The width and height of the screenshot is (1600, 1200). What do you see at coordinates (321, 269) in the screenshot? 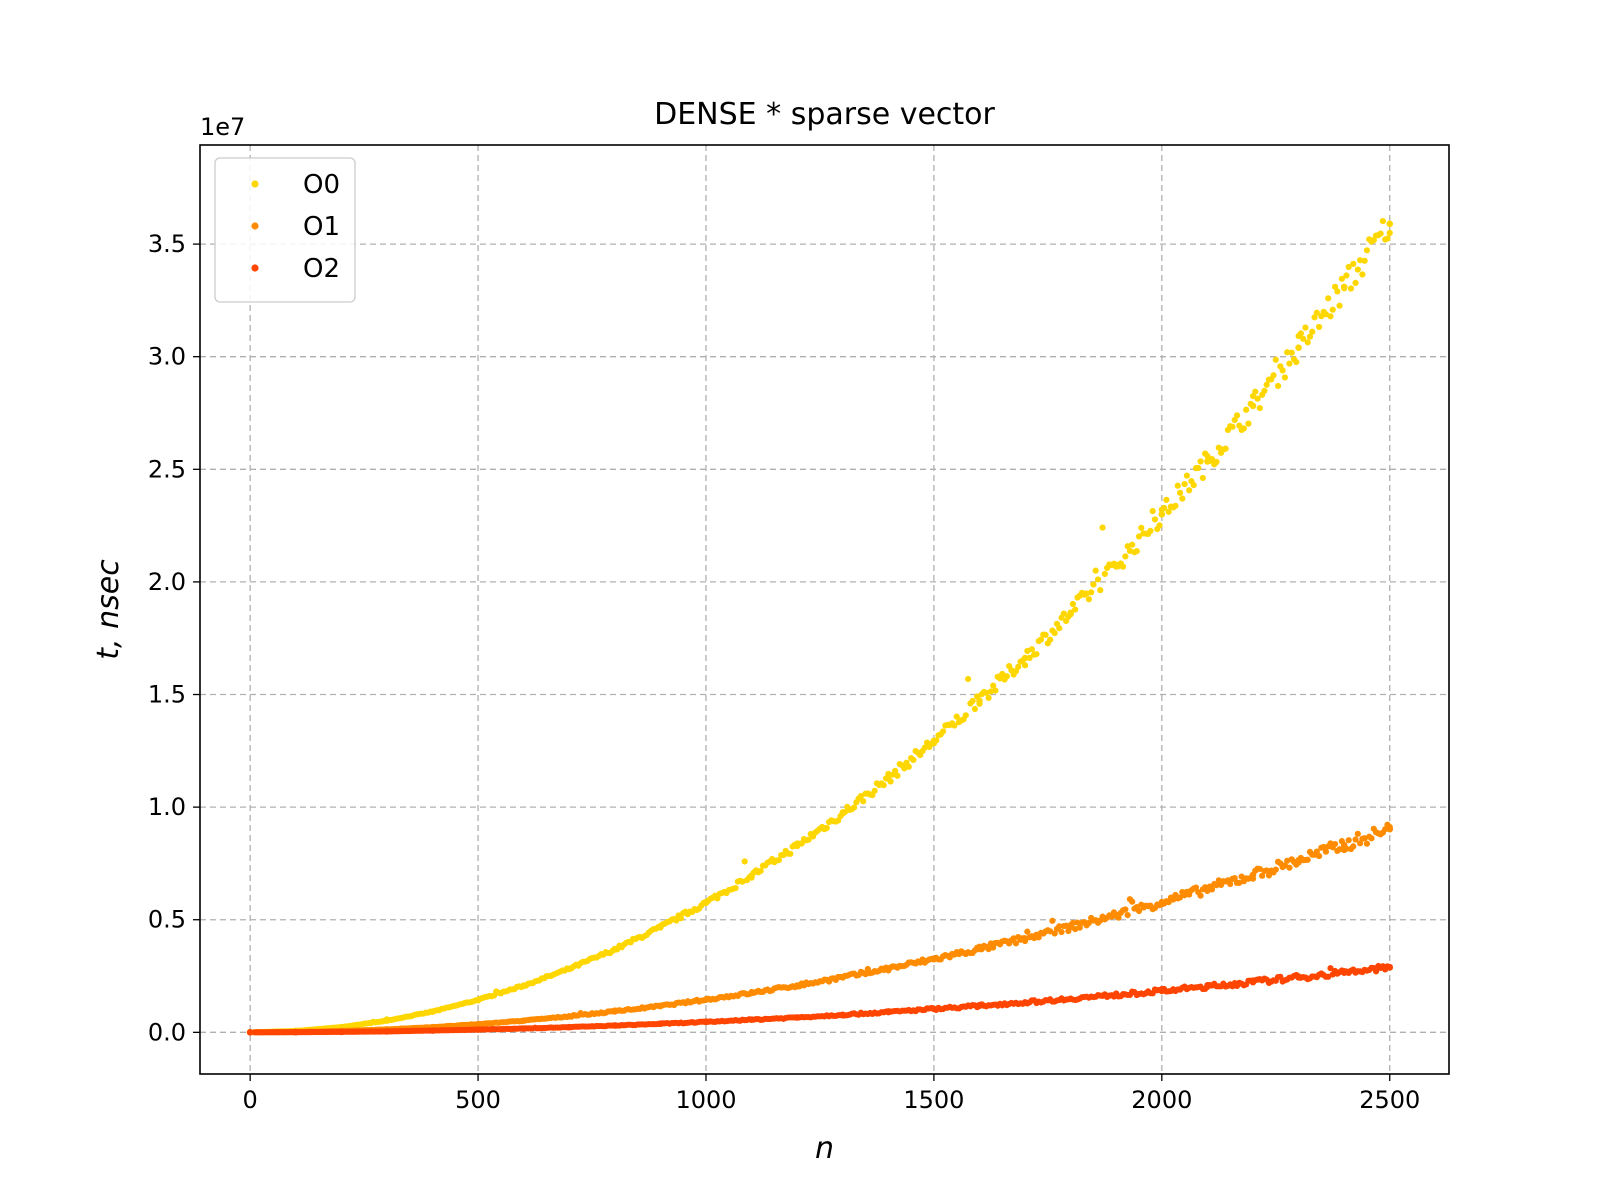
I see `legend-label: O2` at bounding box center [321, 269].